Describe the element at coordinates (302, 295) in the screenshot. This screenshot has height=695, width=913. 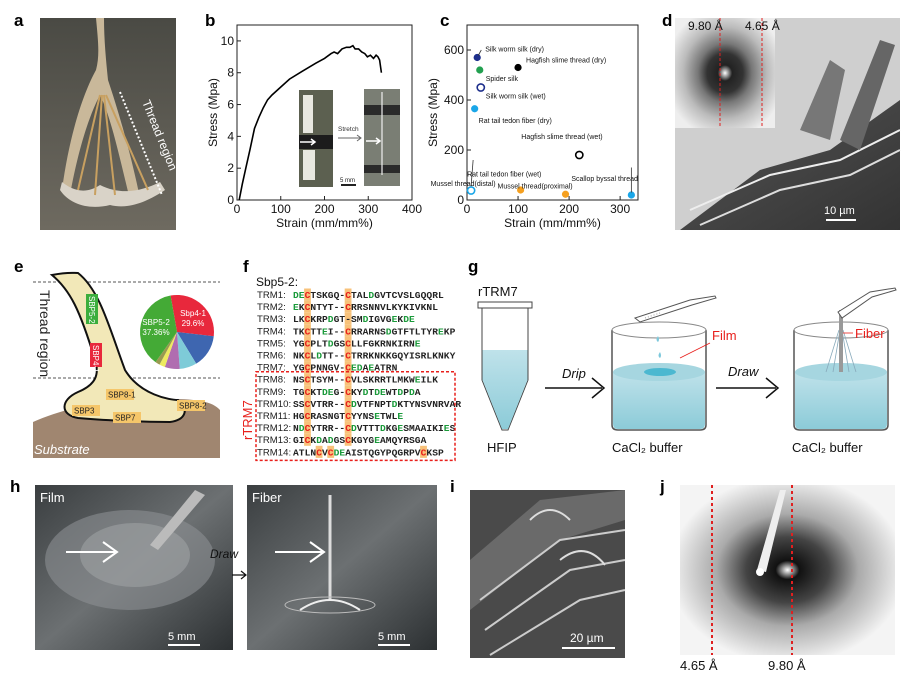
I see `residue: E` at that location.